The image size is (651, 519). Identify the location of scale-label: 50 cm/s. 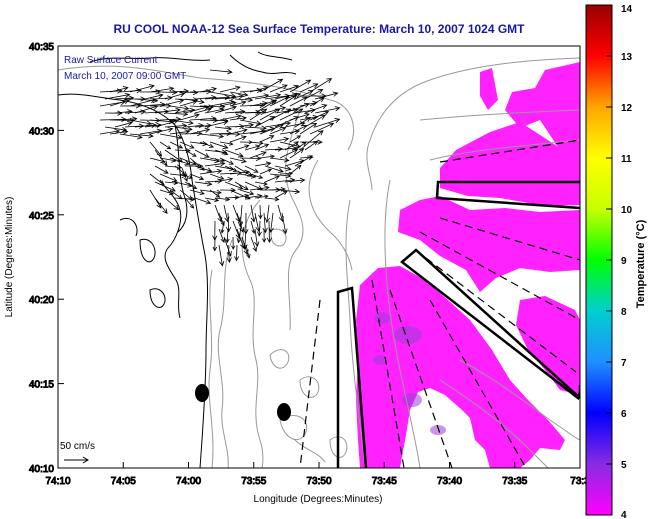
(77, 446).